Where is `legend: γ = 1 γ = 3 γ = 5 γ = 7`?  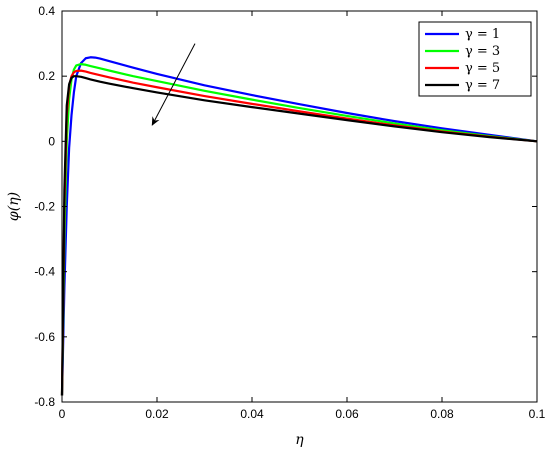
legend: γ = 1 γ = 3 γ = 5 γ = 7 is located at coordinates (475, 59).